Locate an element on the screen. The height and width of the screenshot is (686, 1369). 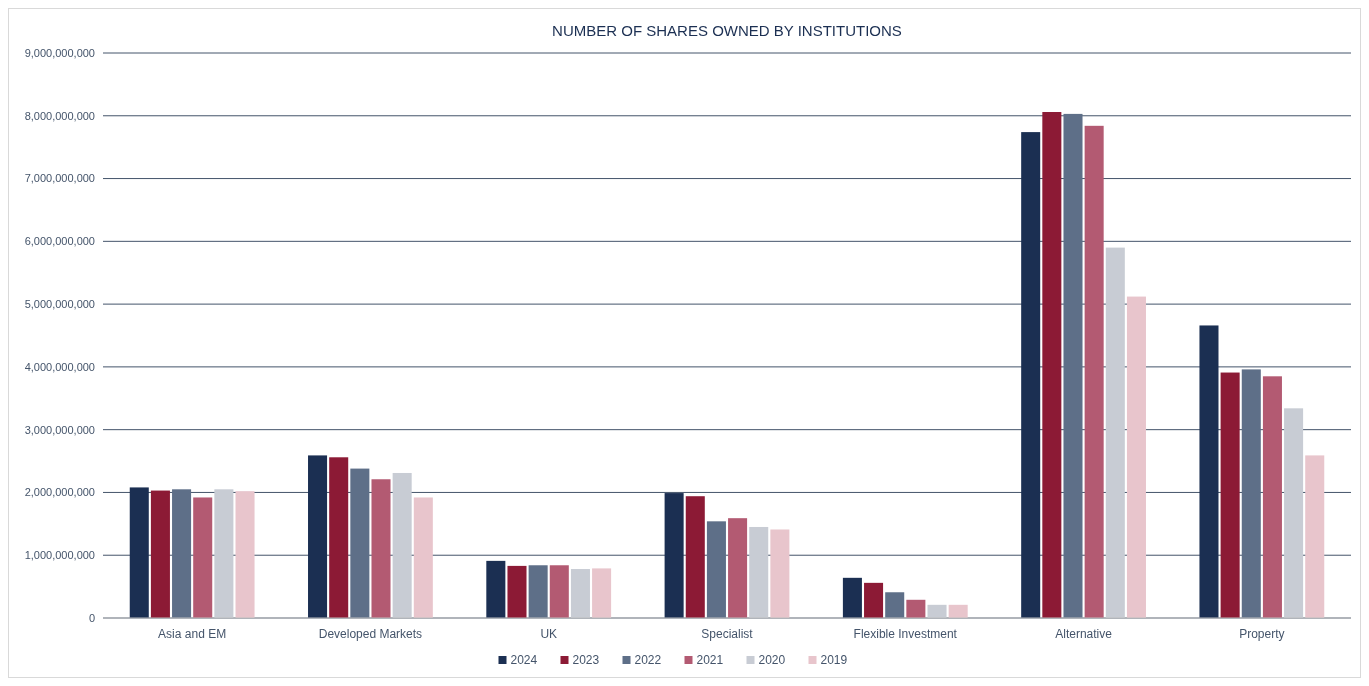
x-tick-label: Property is located at coordinates (1262, 634).